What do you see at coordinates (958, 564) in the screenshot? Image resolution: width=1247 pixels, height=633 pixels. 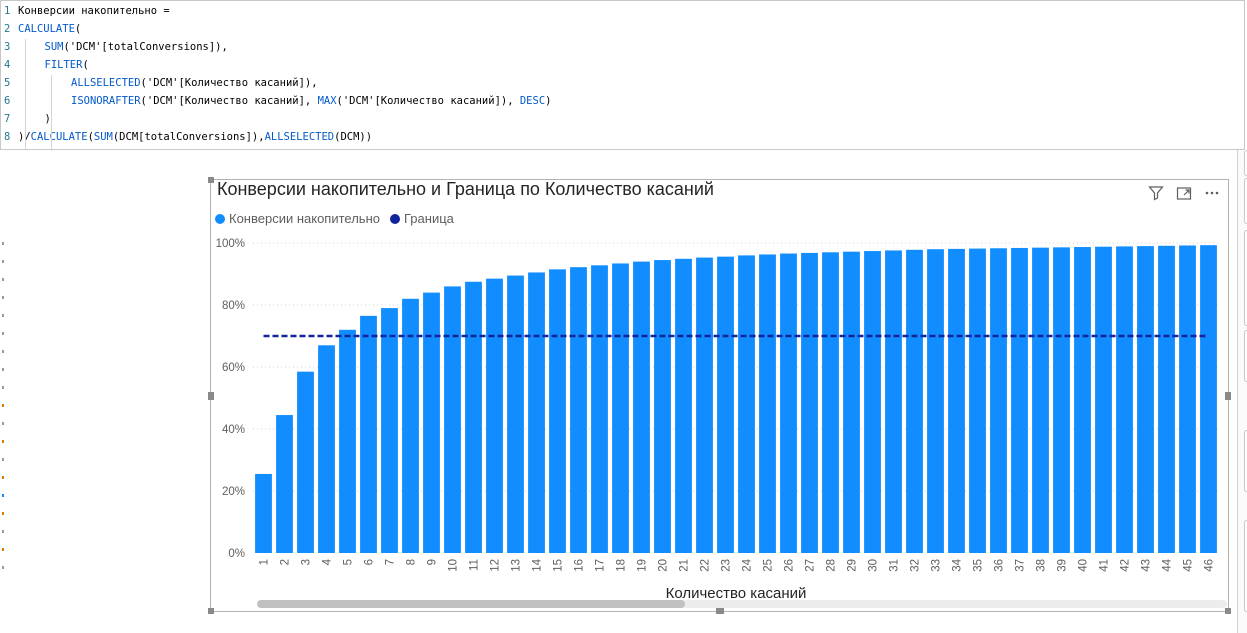 I see `x-tick-label: 34` at bounding box center [958, 564].